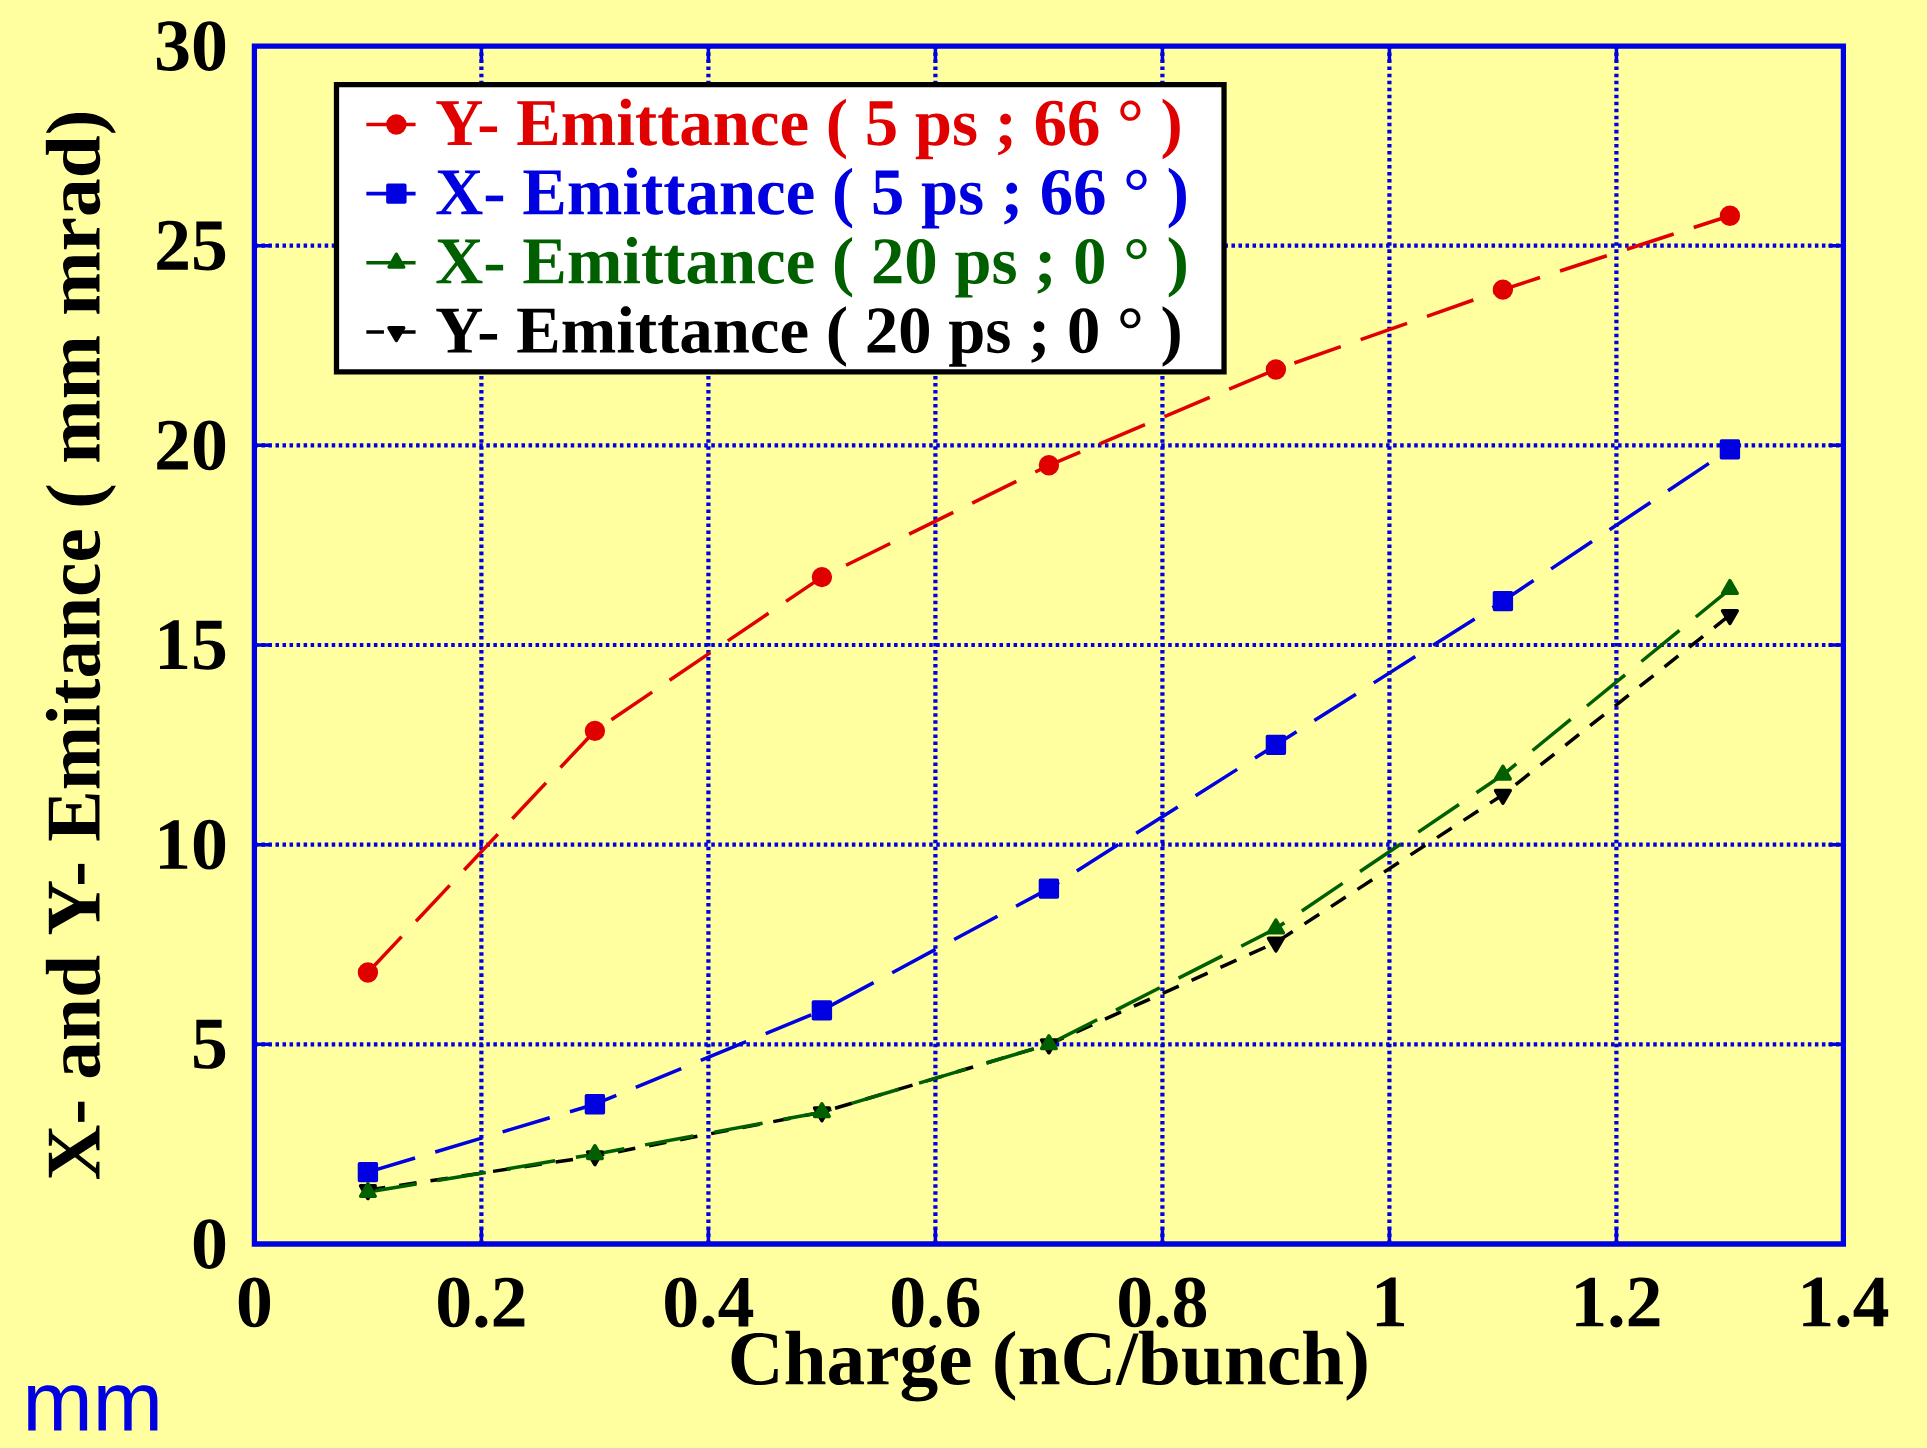  Describe the element at coordinates (210, 1044) in the screenshot. I see `y-tick-label: 5` at that location.